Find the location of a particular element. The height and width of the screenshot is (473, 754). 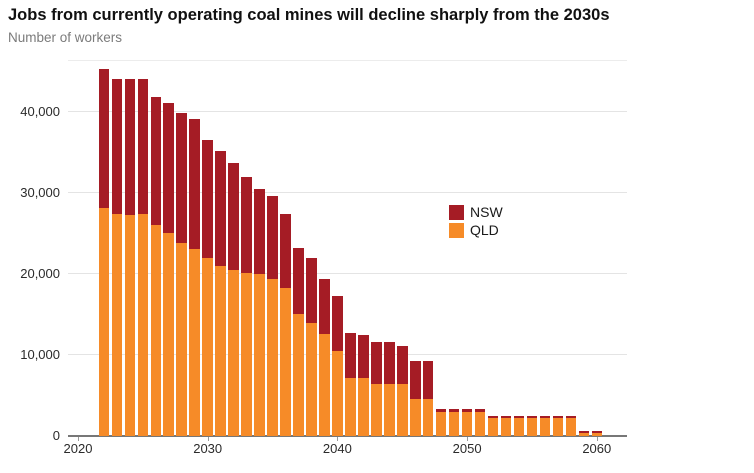

bar-2035-qld-segment is located at coordinates (272, 357).